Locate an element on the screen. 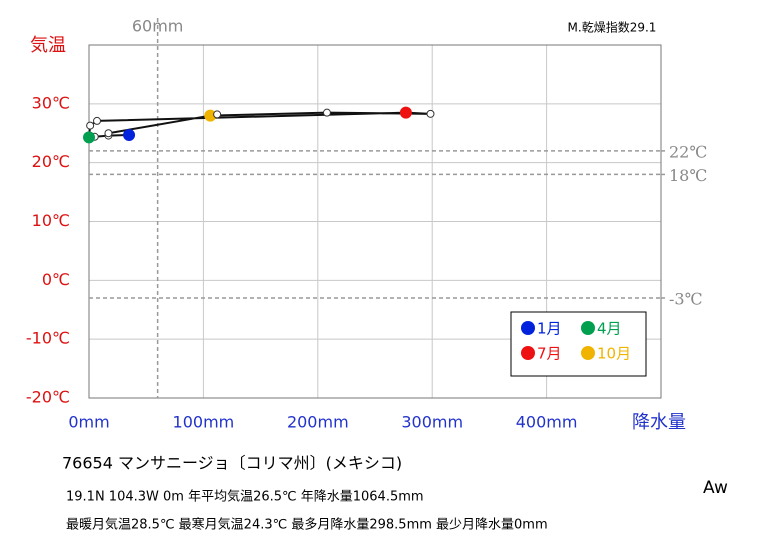 The image size is (763, 549). index-label: M.乾燥指数29.1 is located at coordinates (612, 27).